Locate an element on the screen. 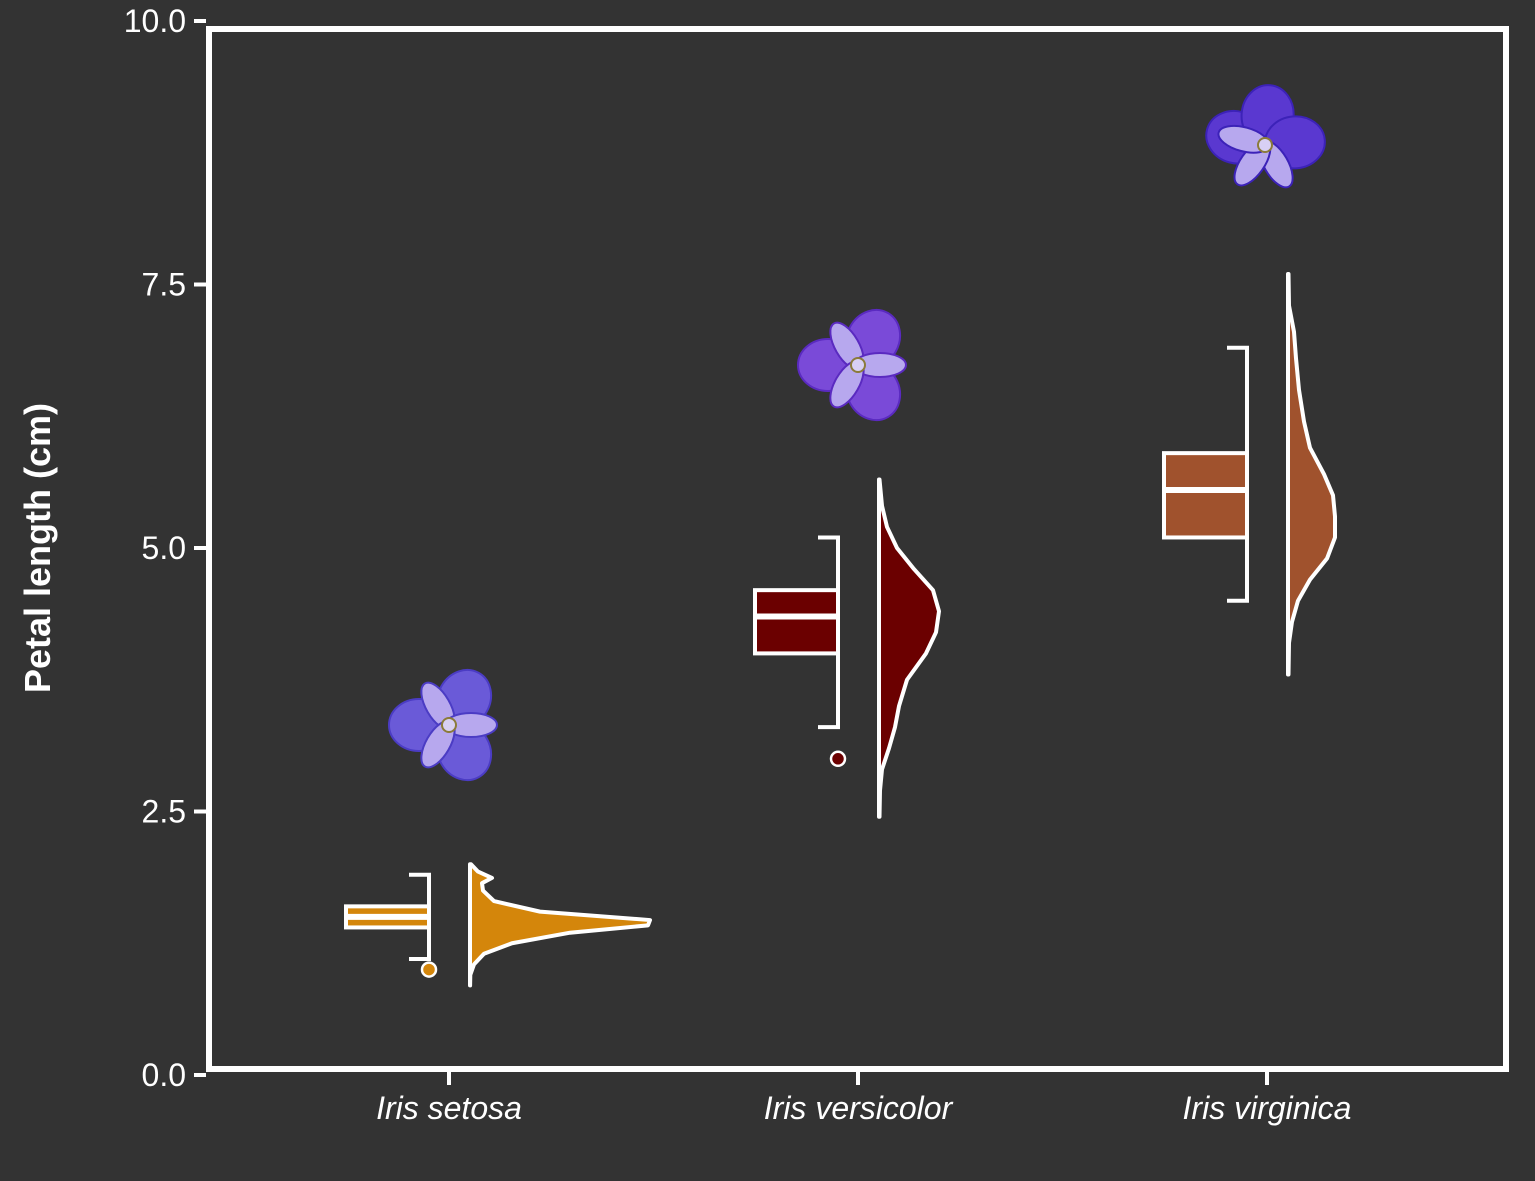  iris-setosa-flower-icon is located at coordinates (443, 725).